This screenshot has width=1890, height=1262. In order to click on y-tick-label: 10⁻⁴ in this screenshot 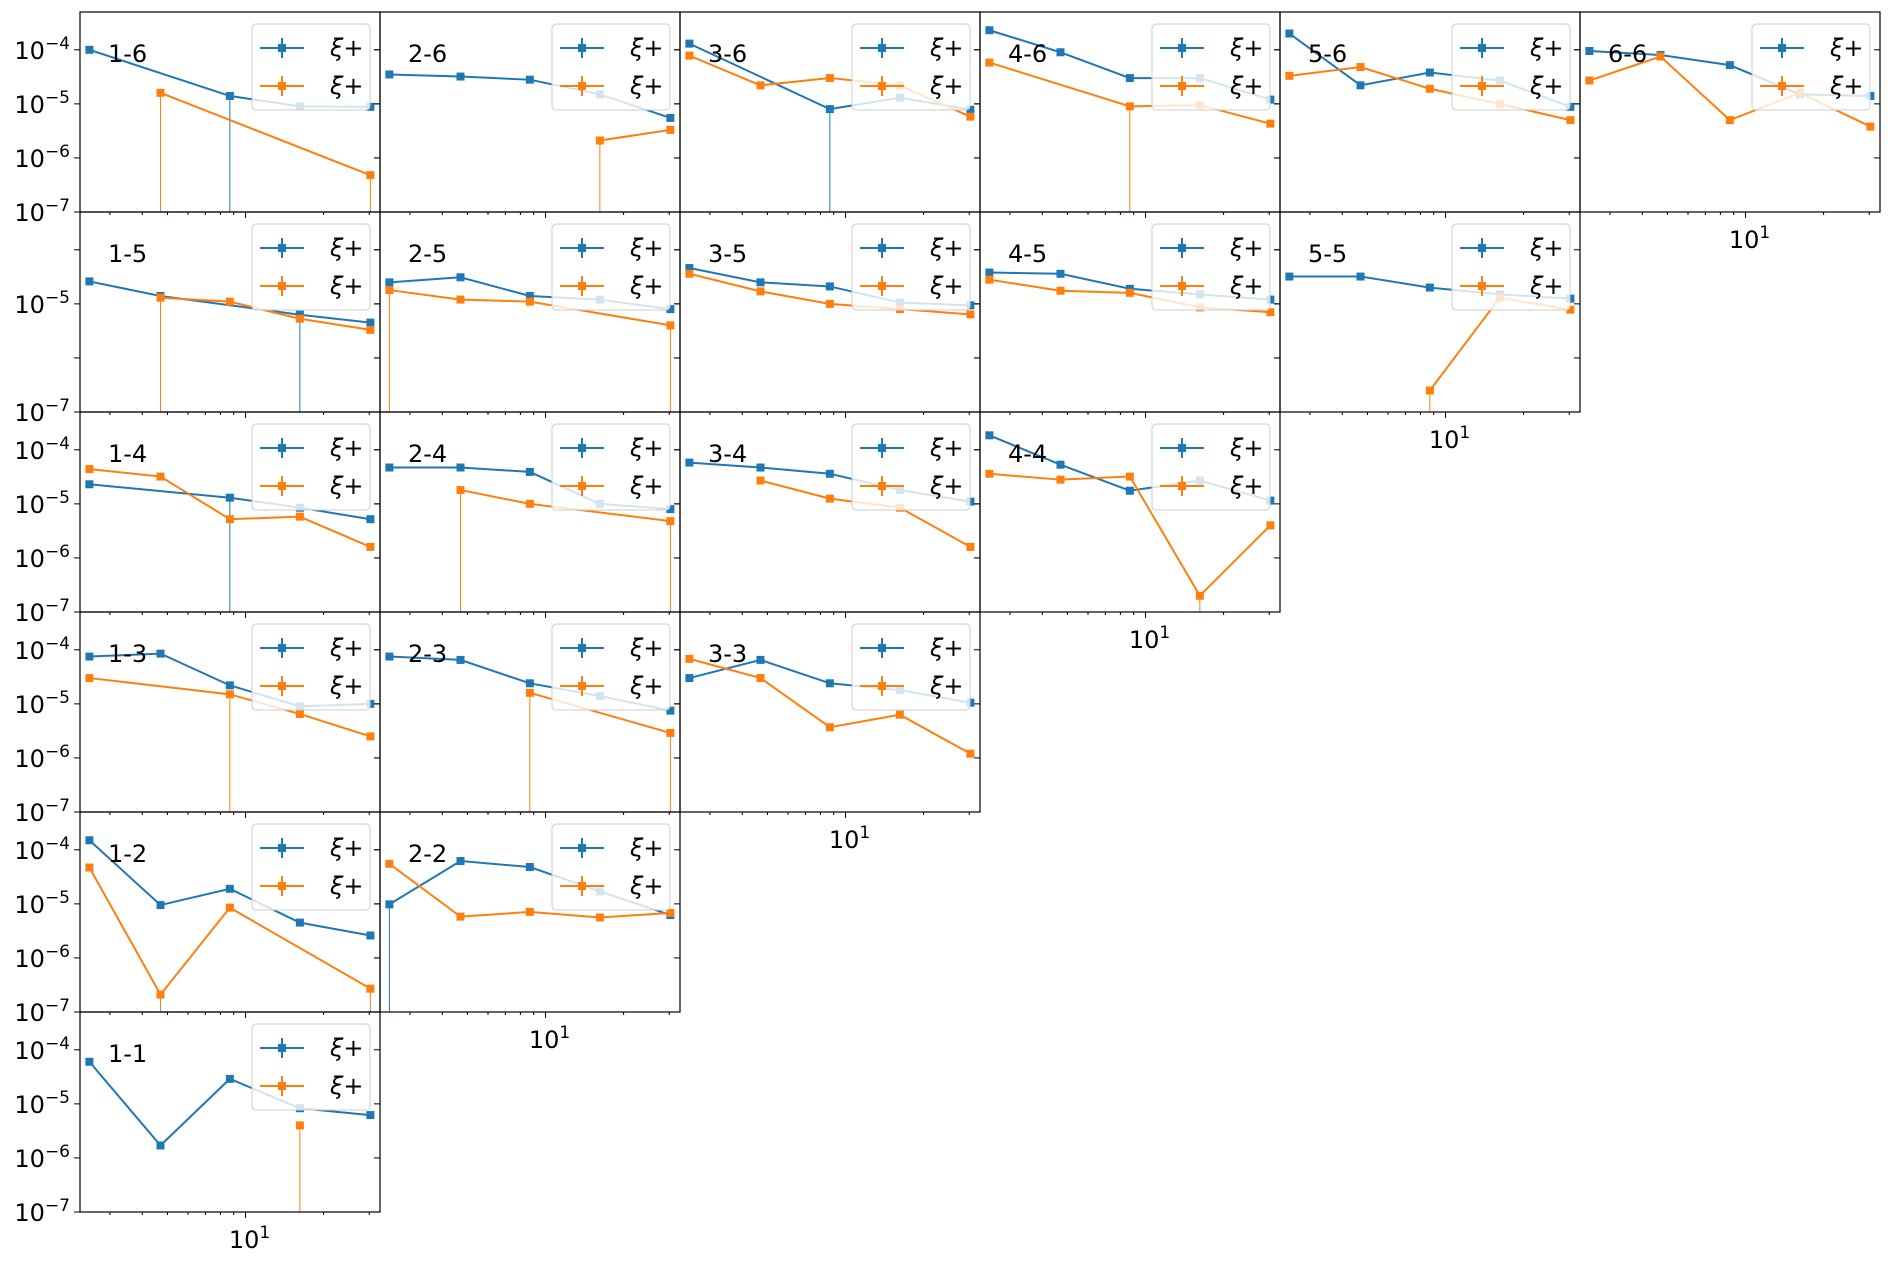, I will do `click(42, 1049)`.